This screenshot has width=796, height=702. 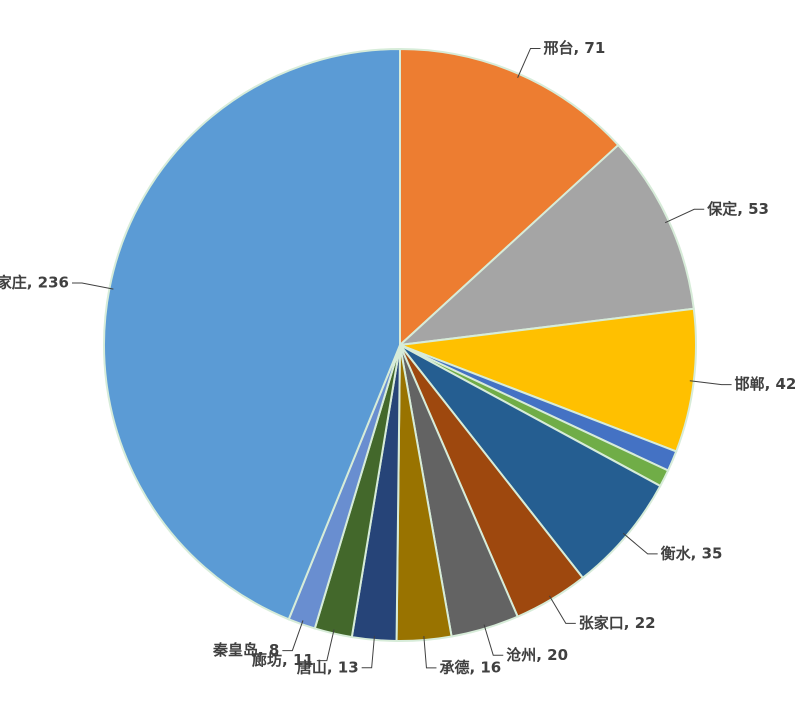 I want to click on data-label: 秦皇岛, 8, so click(x=245, y=650).